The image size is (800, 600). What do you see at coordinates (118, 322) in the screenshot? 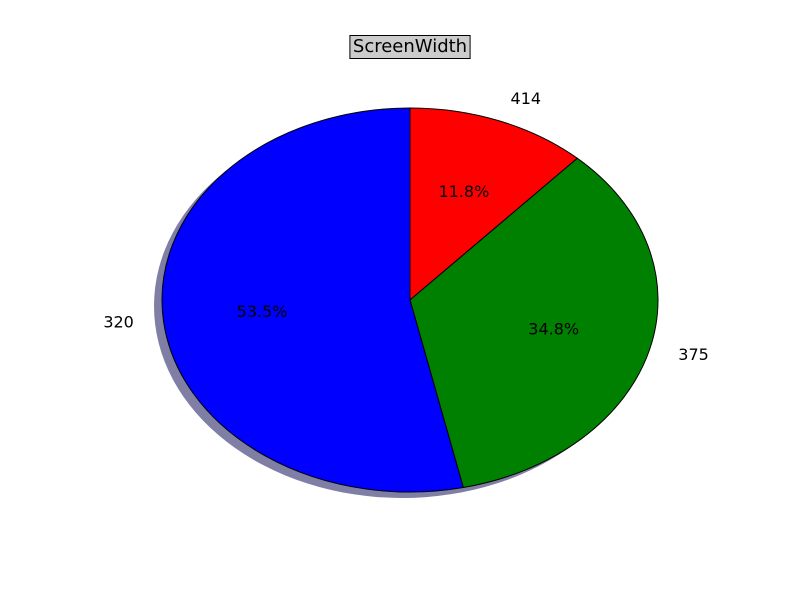
I see `pie-category-label: 320` at bounding box center [118, 322].